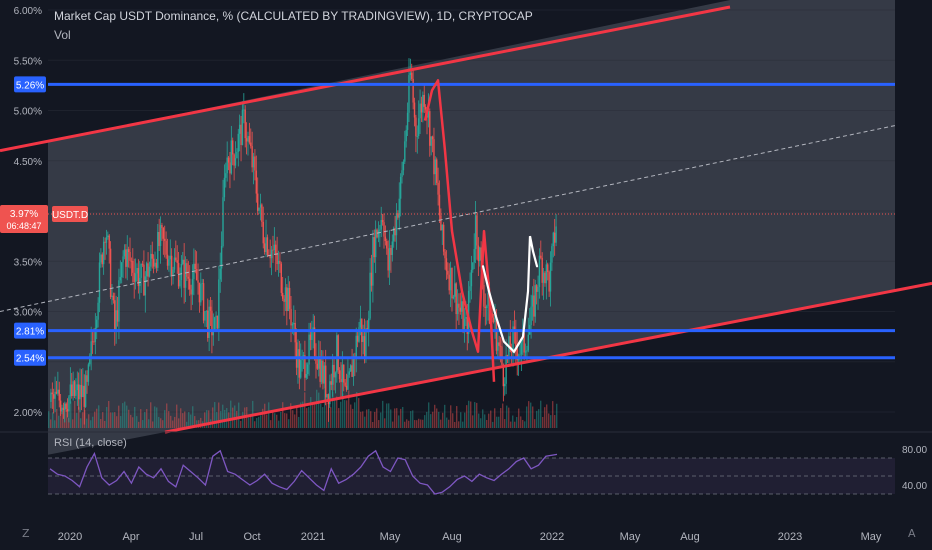 This screenshot has width=932, height=550. What do you see at coordinates (196, 537) in the screenshot?
I see `x-tick-label-2: Jul` at bounding box center [196, 537].